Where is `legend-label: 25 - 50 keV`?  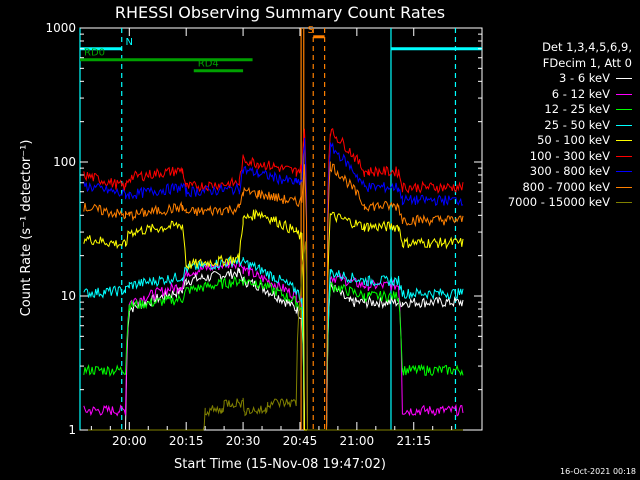
legend-label: 25 - 50 keV is located at coordinates (577, 124).